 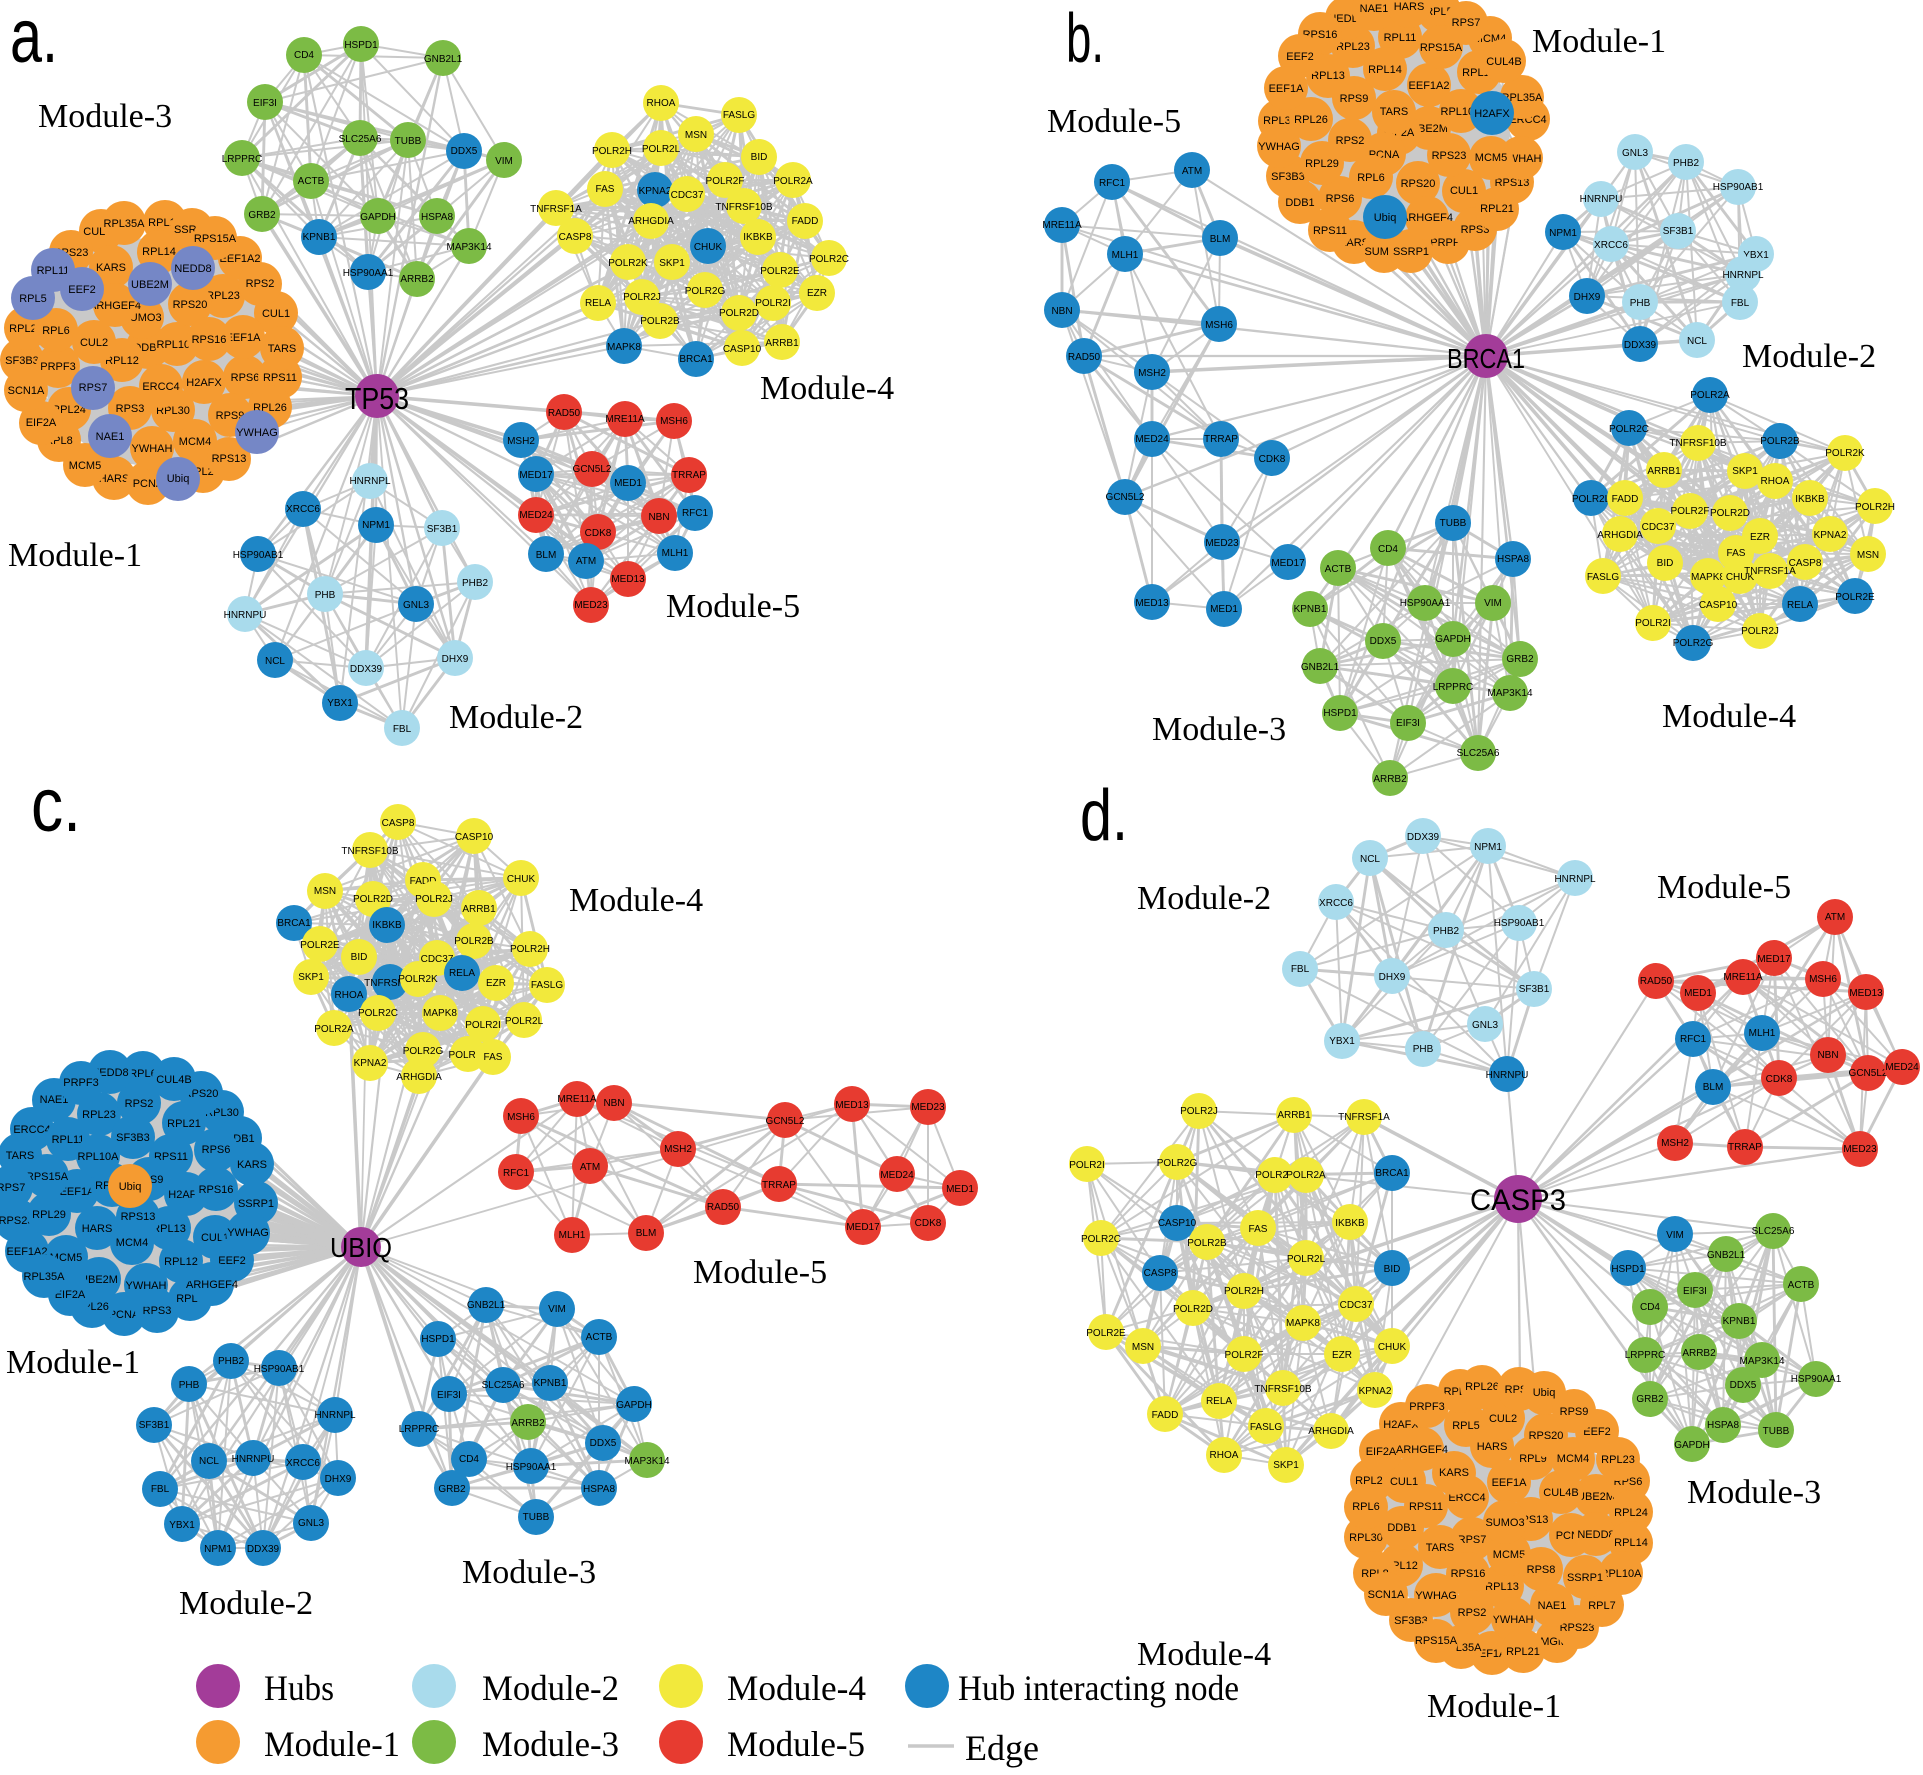 I want to click on svg-text: RPL30, so click(x=1280, y=121).